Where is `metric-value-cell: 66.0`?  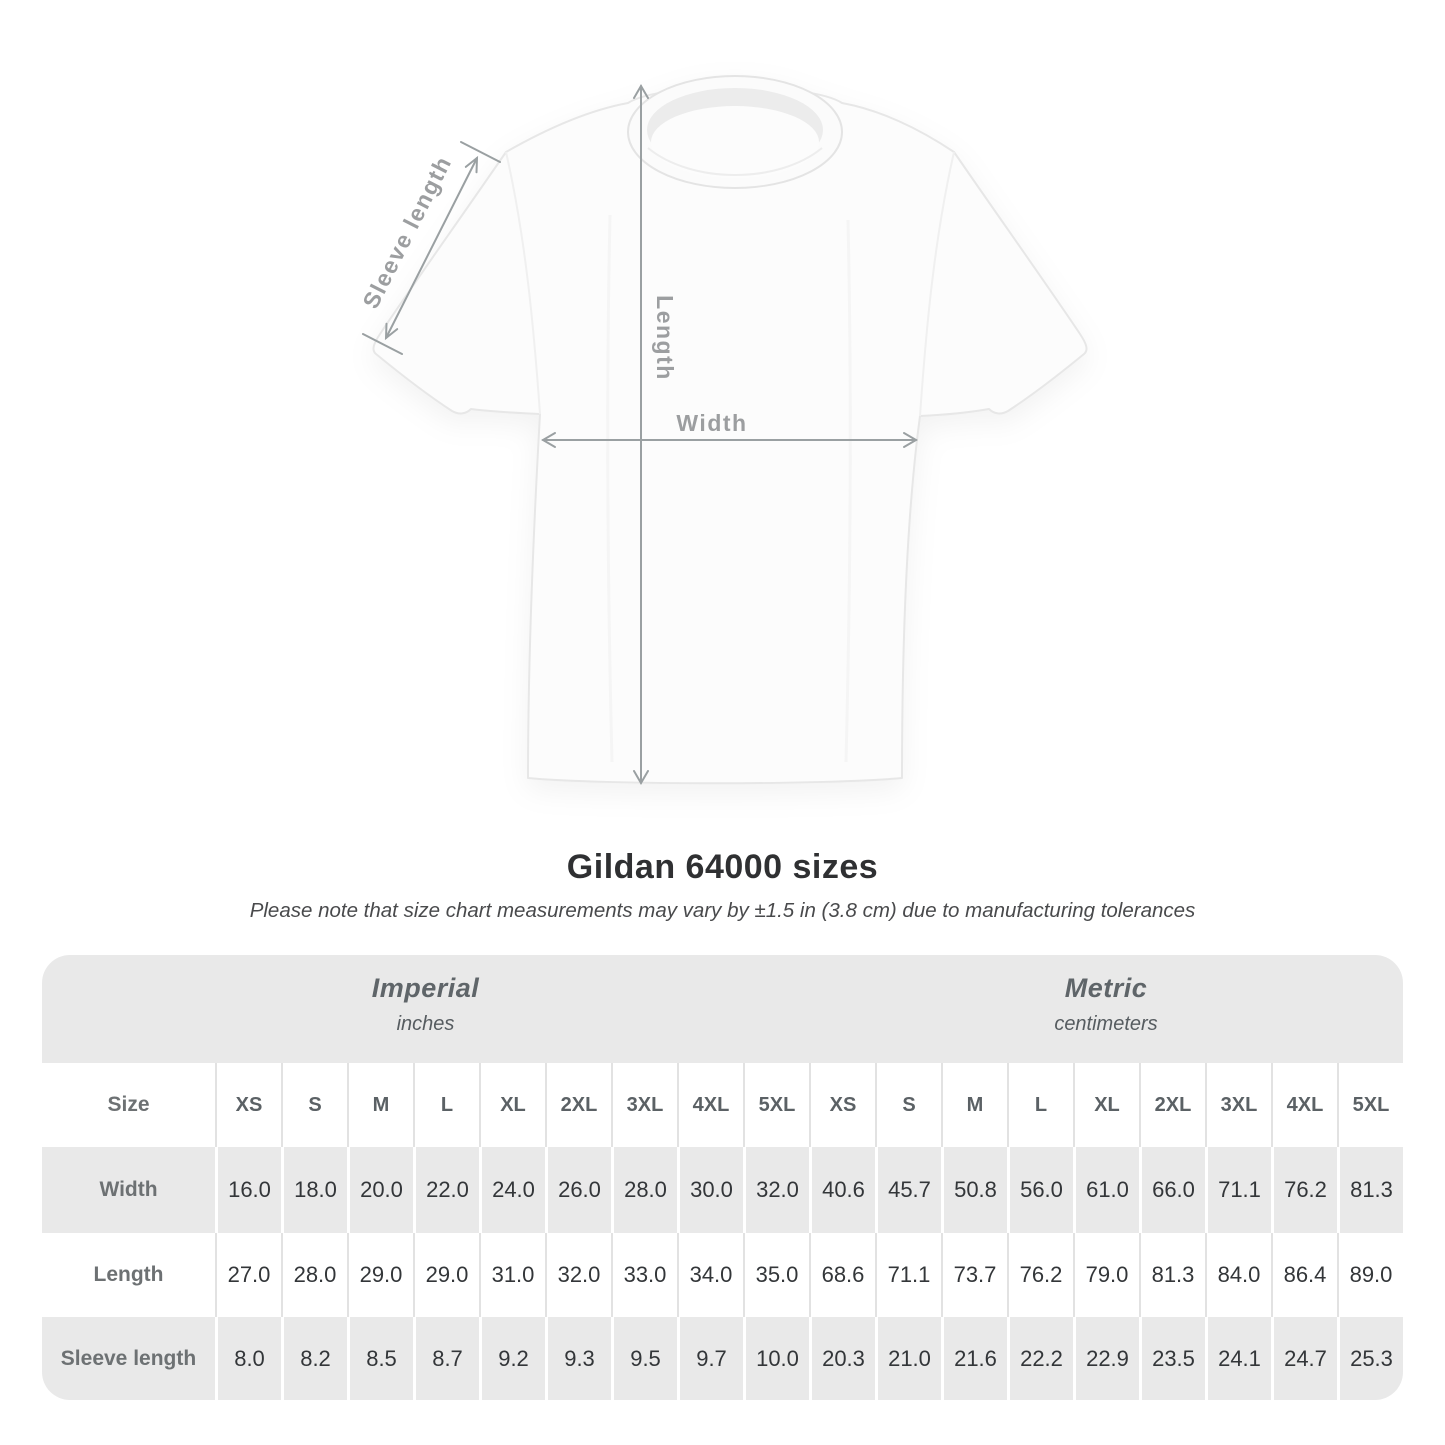 metric-value-cell: 66.0 is located at coordinates (1172, 1190).